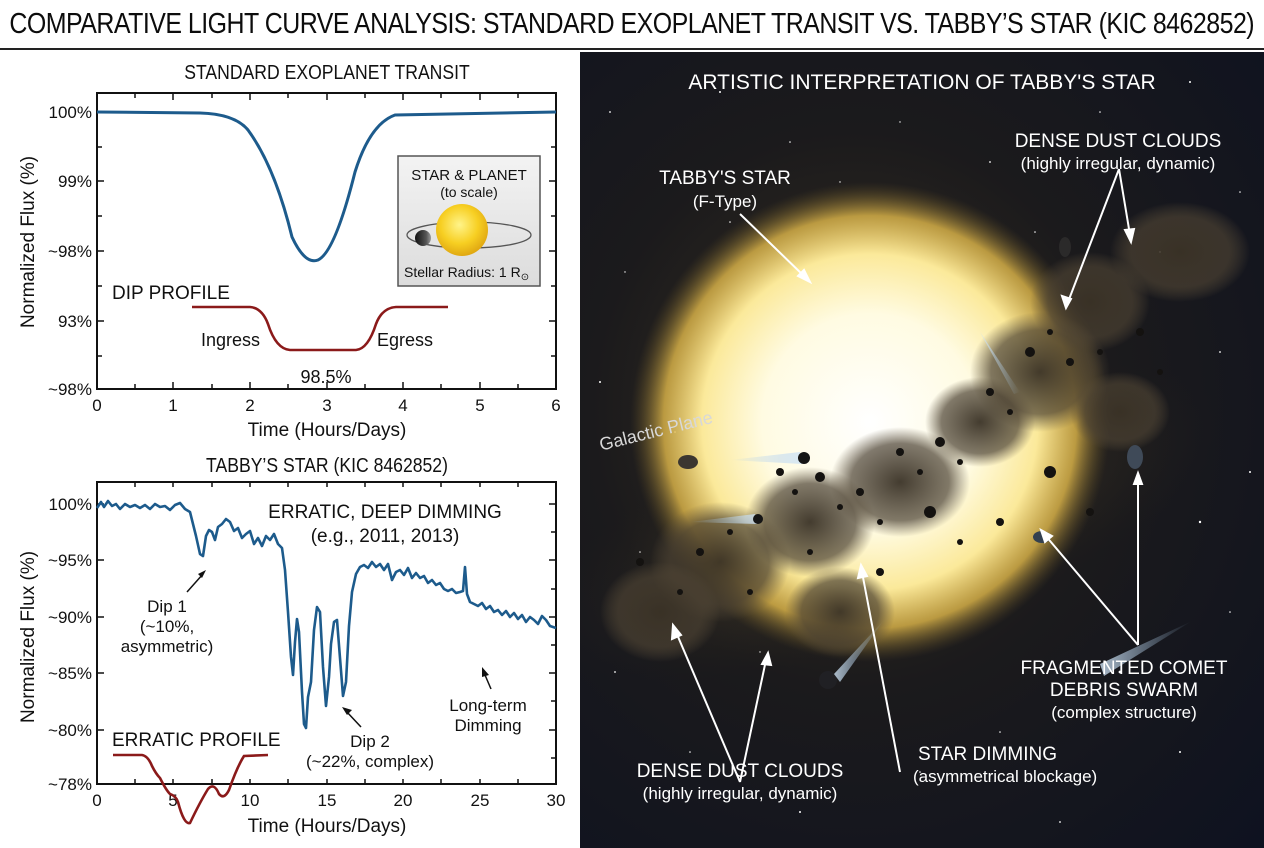 Image resolution: width=1264 pixels, height=848 pixels. What do you see at coordinates (167, 646) in the screenshot?
I see `svg-text: asymmetric)` at bounding box center [167, 646].